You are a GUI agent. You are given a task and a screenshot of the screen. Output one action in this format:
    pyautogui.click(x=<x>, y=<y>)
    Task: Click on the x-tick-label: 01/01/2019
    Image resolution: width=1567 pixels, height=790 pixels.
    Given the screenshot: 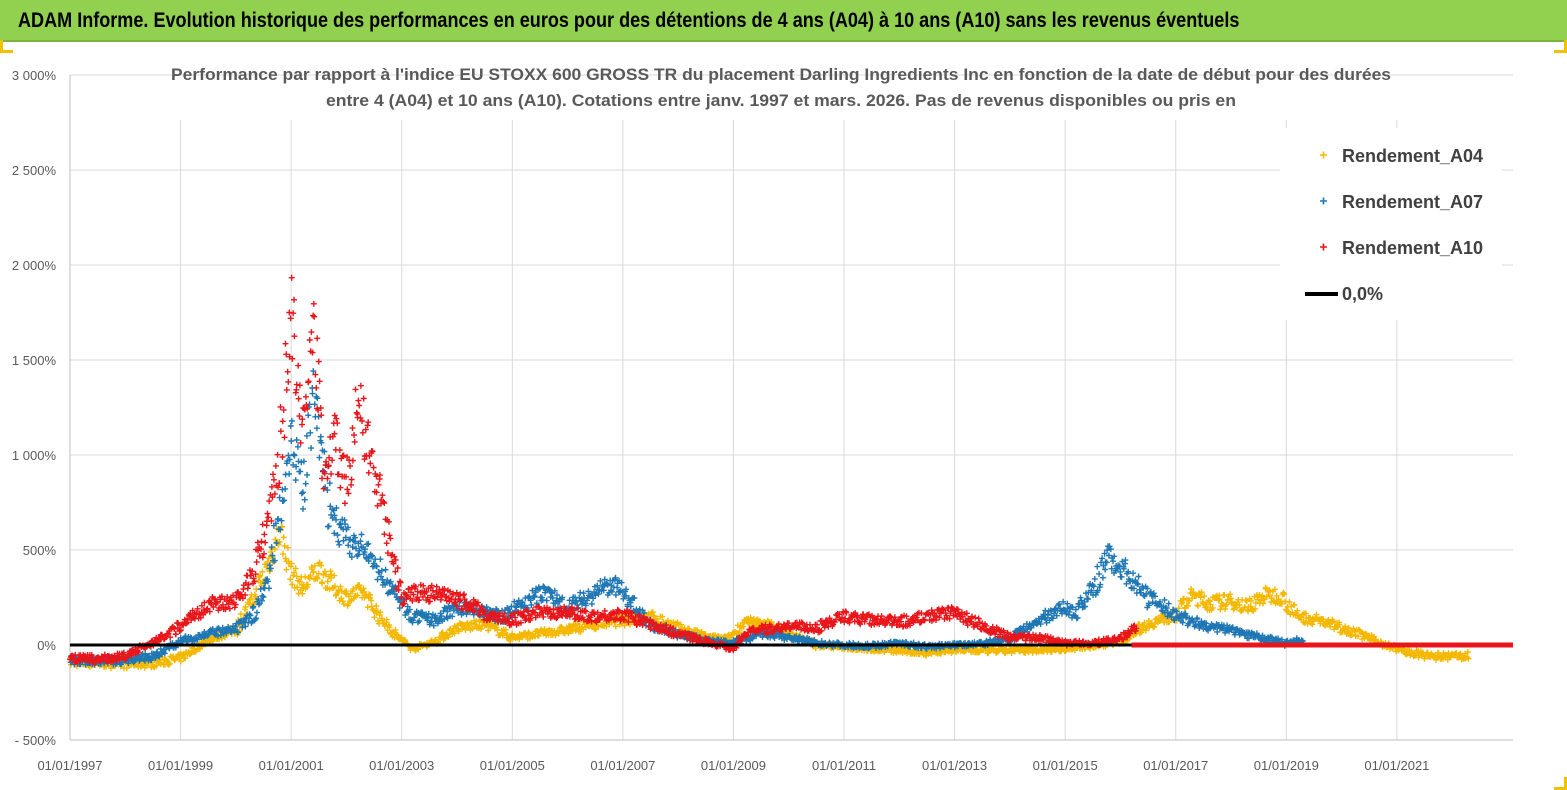 What is the action you would take?
    pyautogui.click(x=1286, y=765)
    